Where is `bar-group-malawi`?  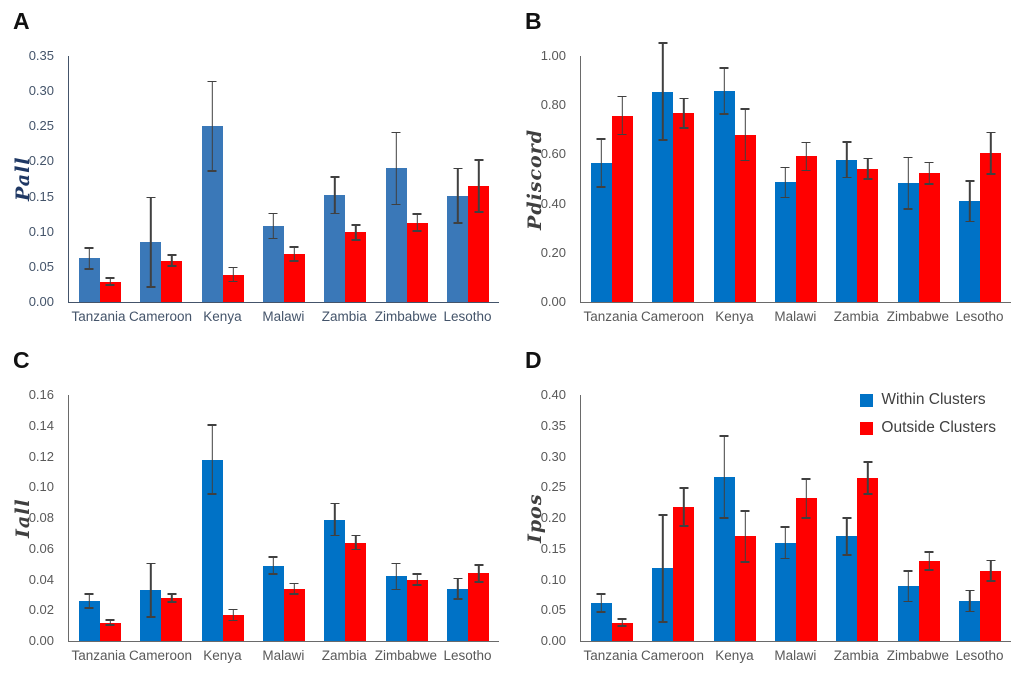 bar-group-malawi is located at coordinates (283, 518).